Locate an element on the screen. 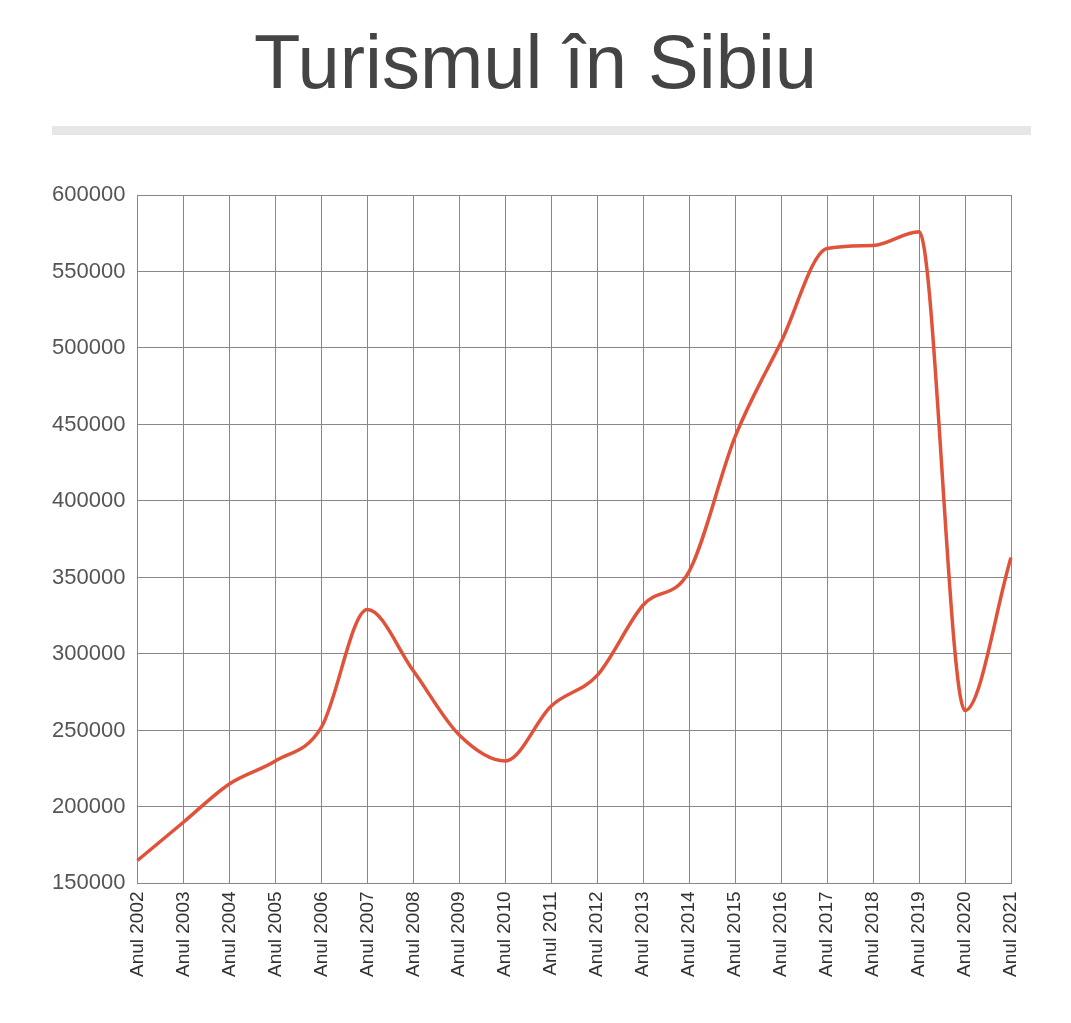 Image resolution: width=1071 pixels, height=1023 pixels. y-tick-label: 500000 is located at coordinates (88, 347).